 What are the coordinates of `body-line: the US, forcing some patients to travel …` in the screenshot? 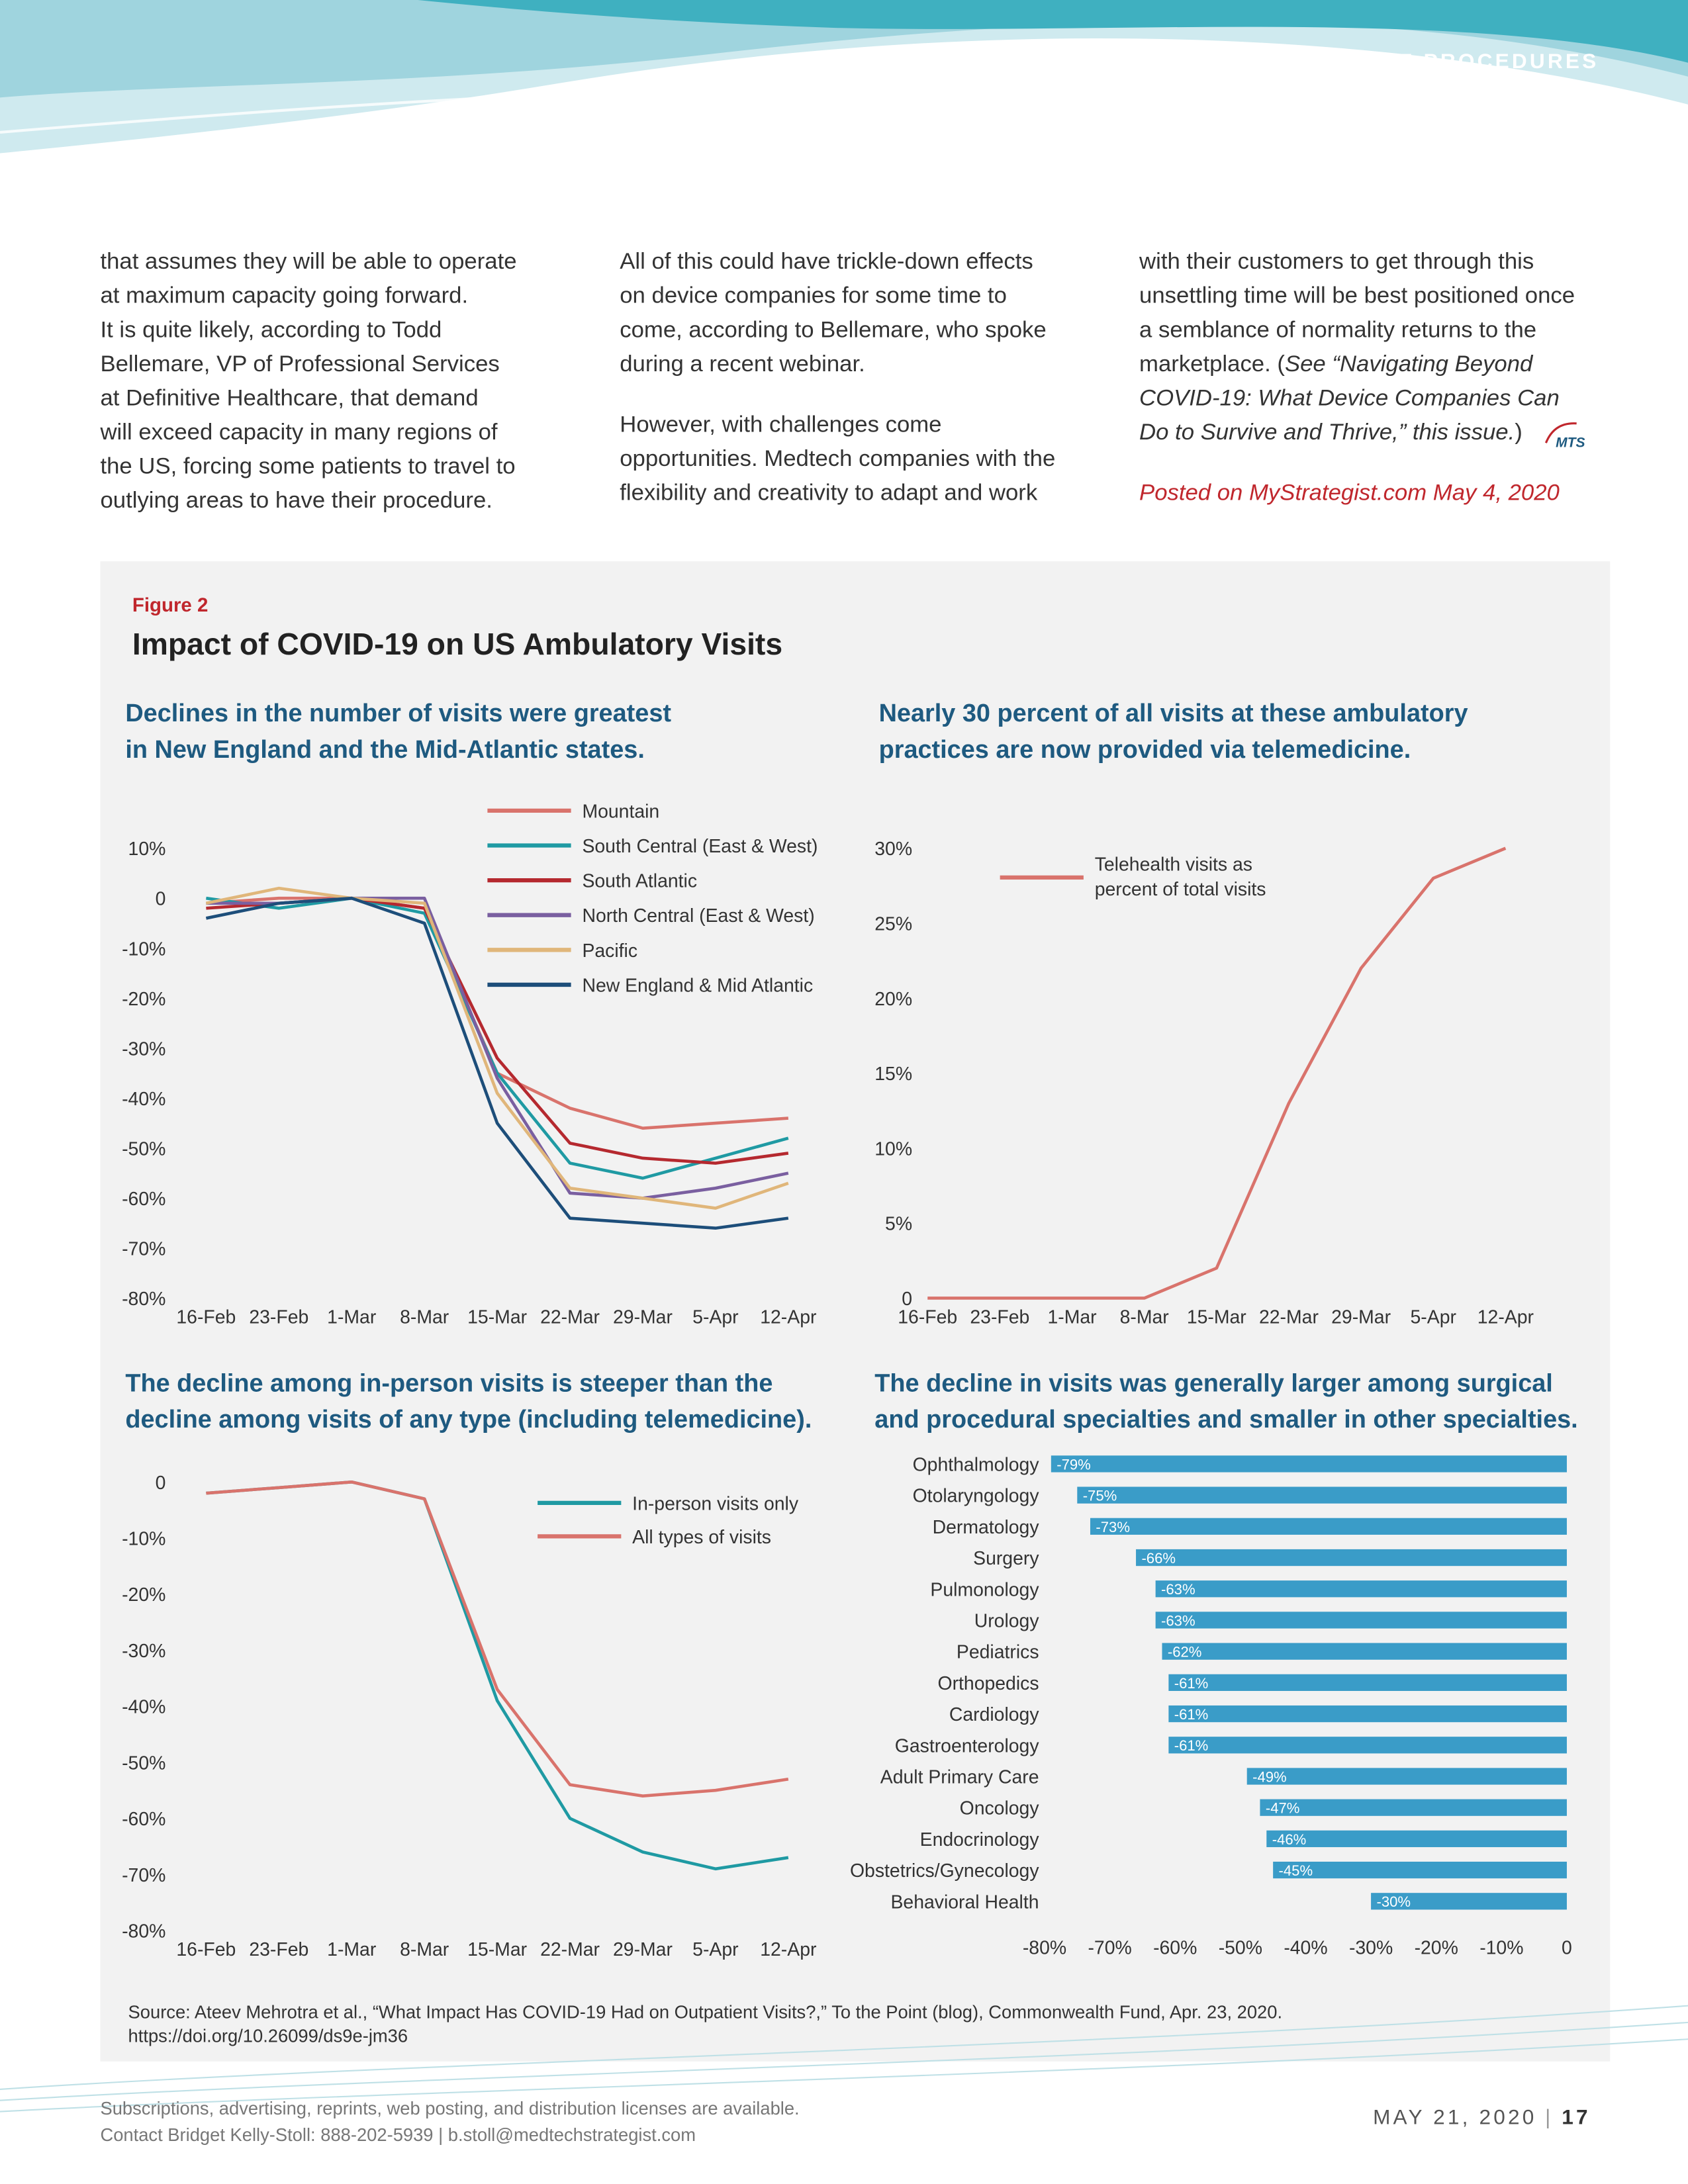 It's located at (307, 466).